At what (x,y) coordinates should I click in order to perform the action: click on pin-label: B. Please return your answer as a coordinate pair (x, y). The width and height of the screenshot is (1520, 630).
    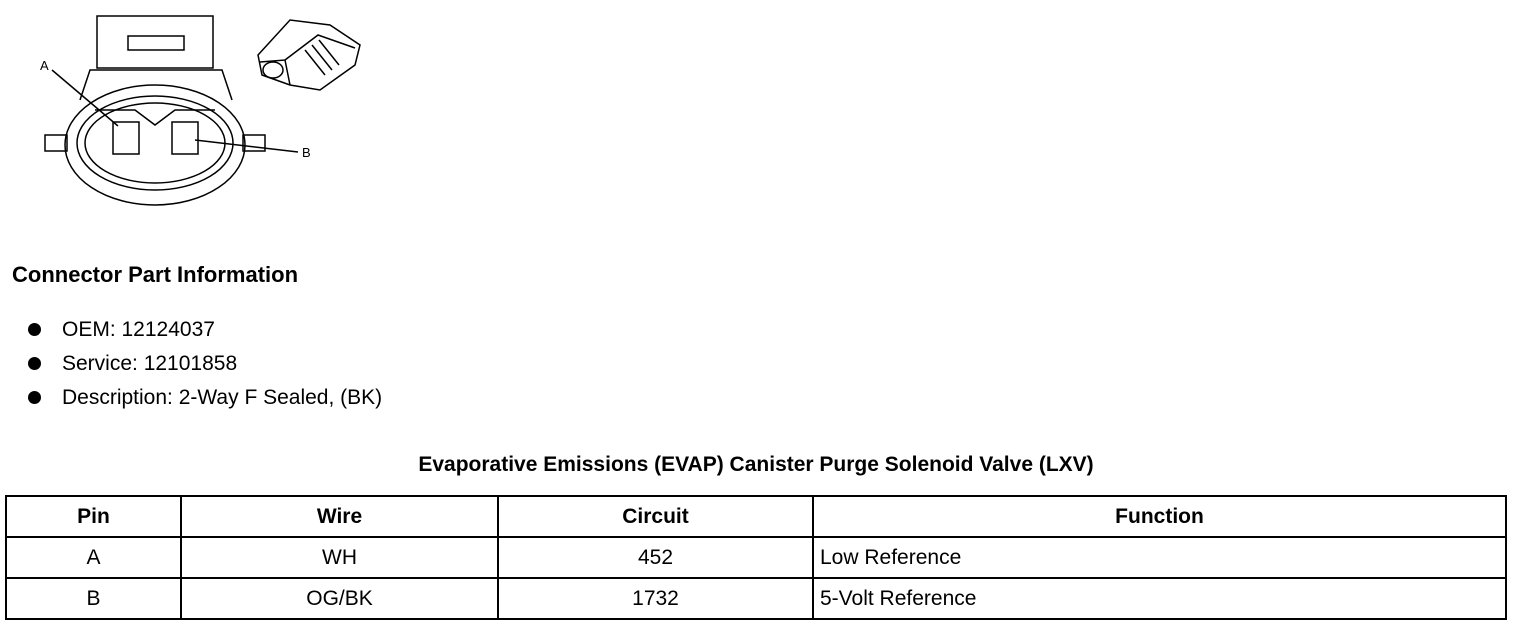
    Looking at the image, I should click on (306, 152).